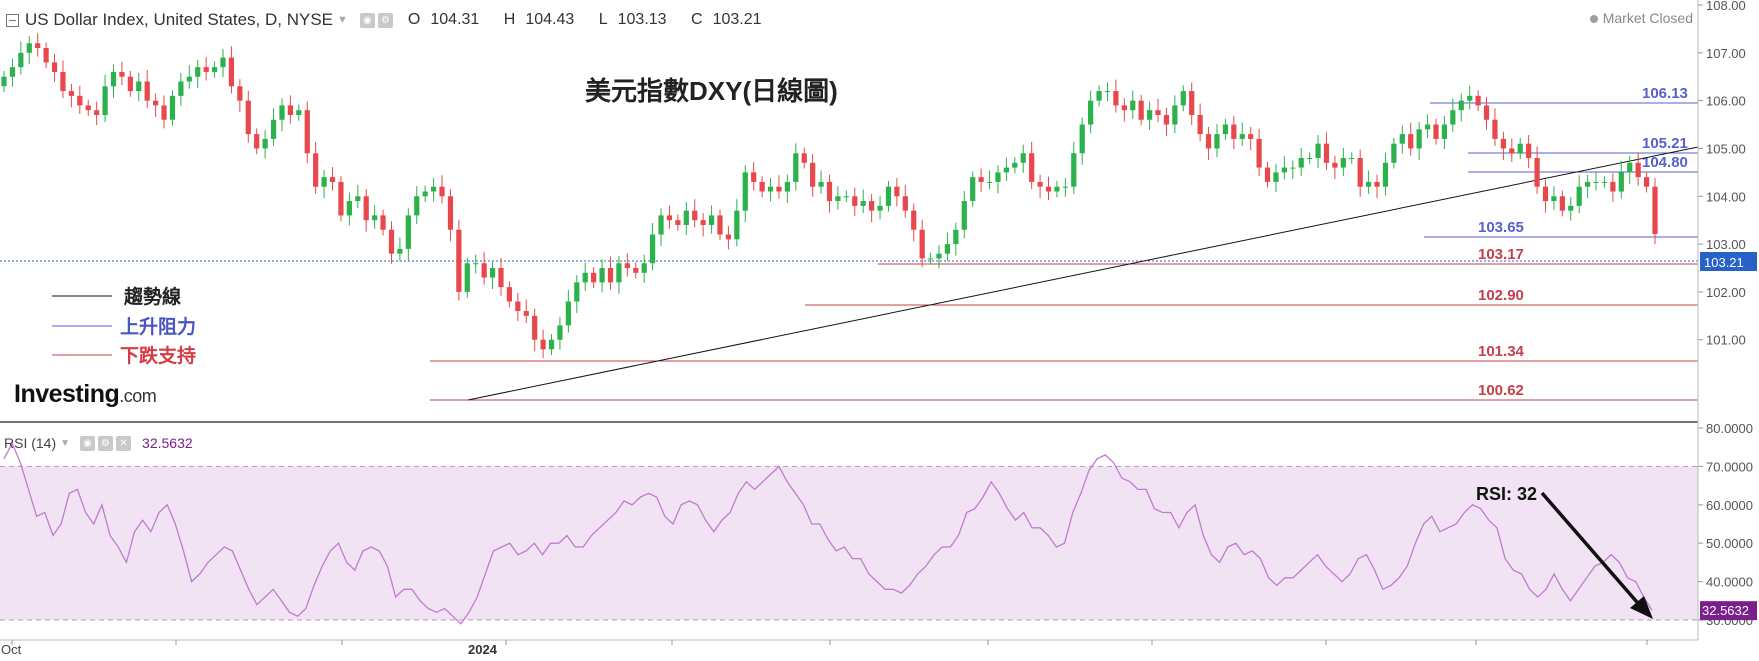  Describe the element at coordinates (1726, 196) in the screenshot. I see `price-tick-label: 104.00` at that location.